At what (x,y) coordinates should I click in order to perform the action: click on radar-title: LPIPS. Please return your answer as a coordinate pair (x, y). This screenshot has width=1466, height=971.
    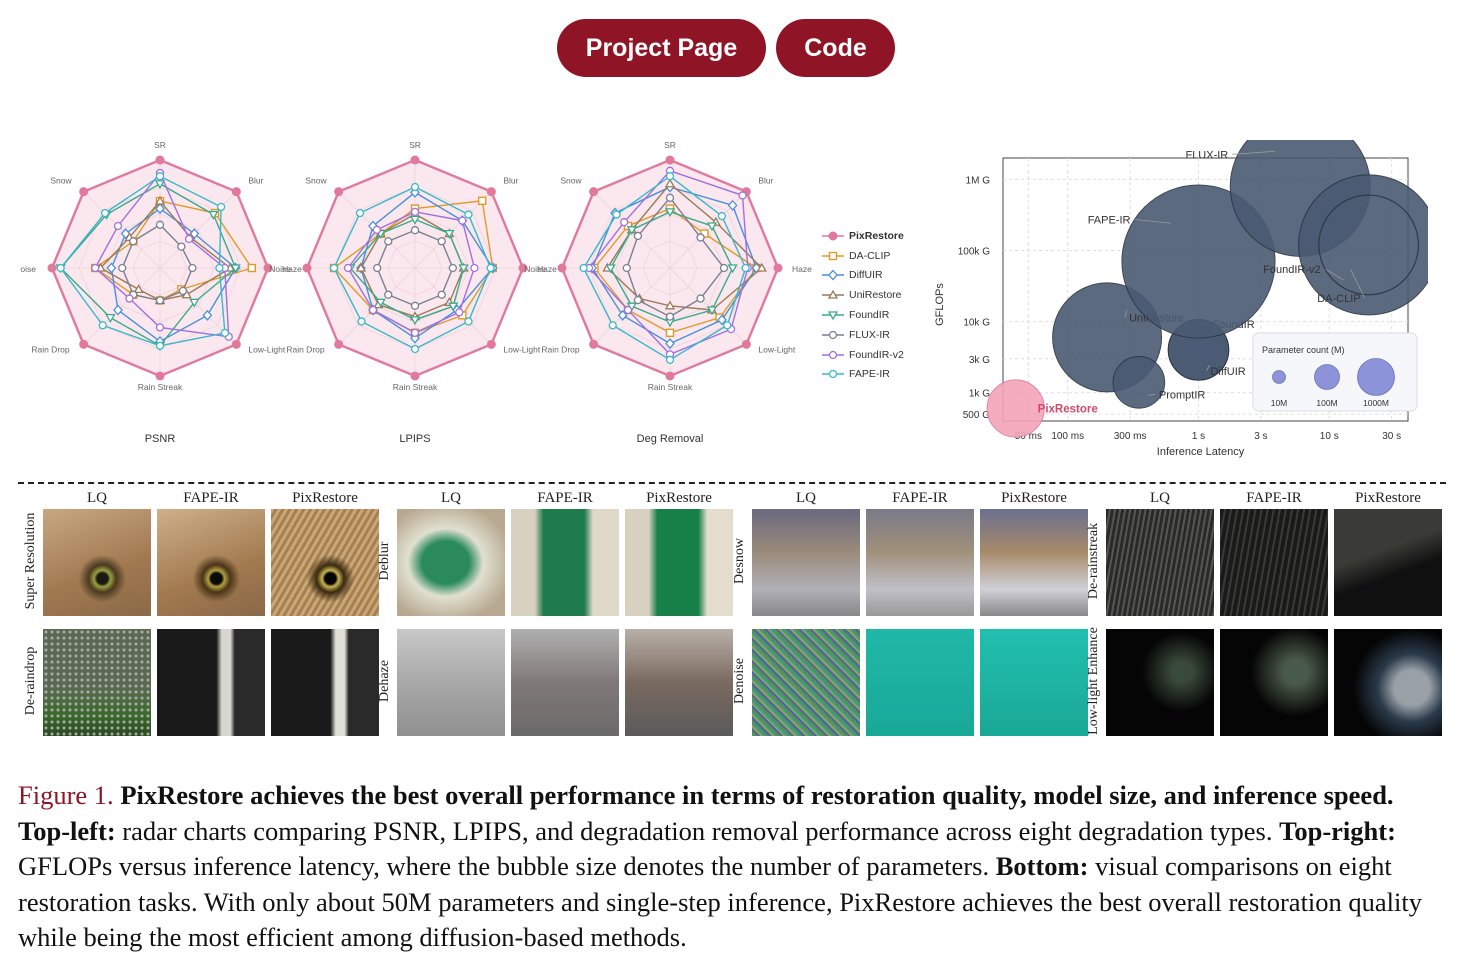
    Looking at the image, I should click on (414, 439).